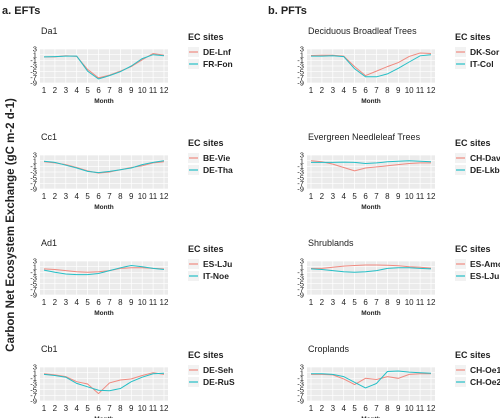 This screenshot has width=500, height=418. I want to click on panel-7-x-tick-label: 10, so click(142, 408).